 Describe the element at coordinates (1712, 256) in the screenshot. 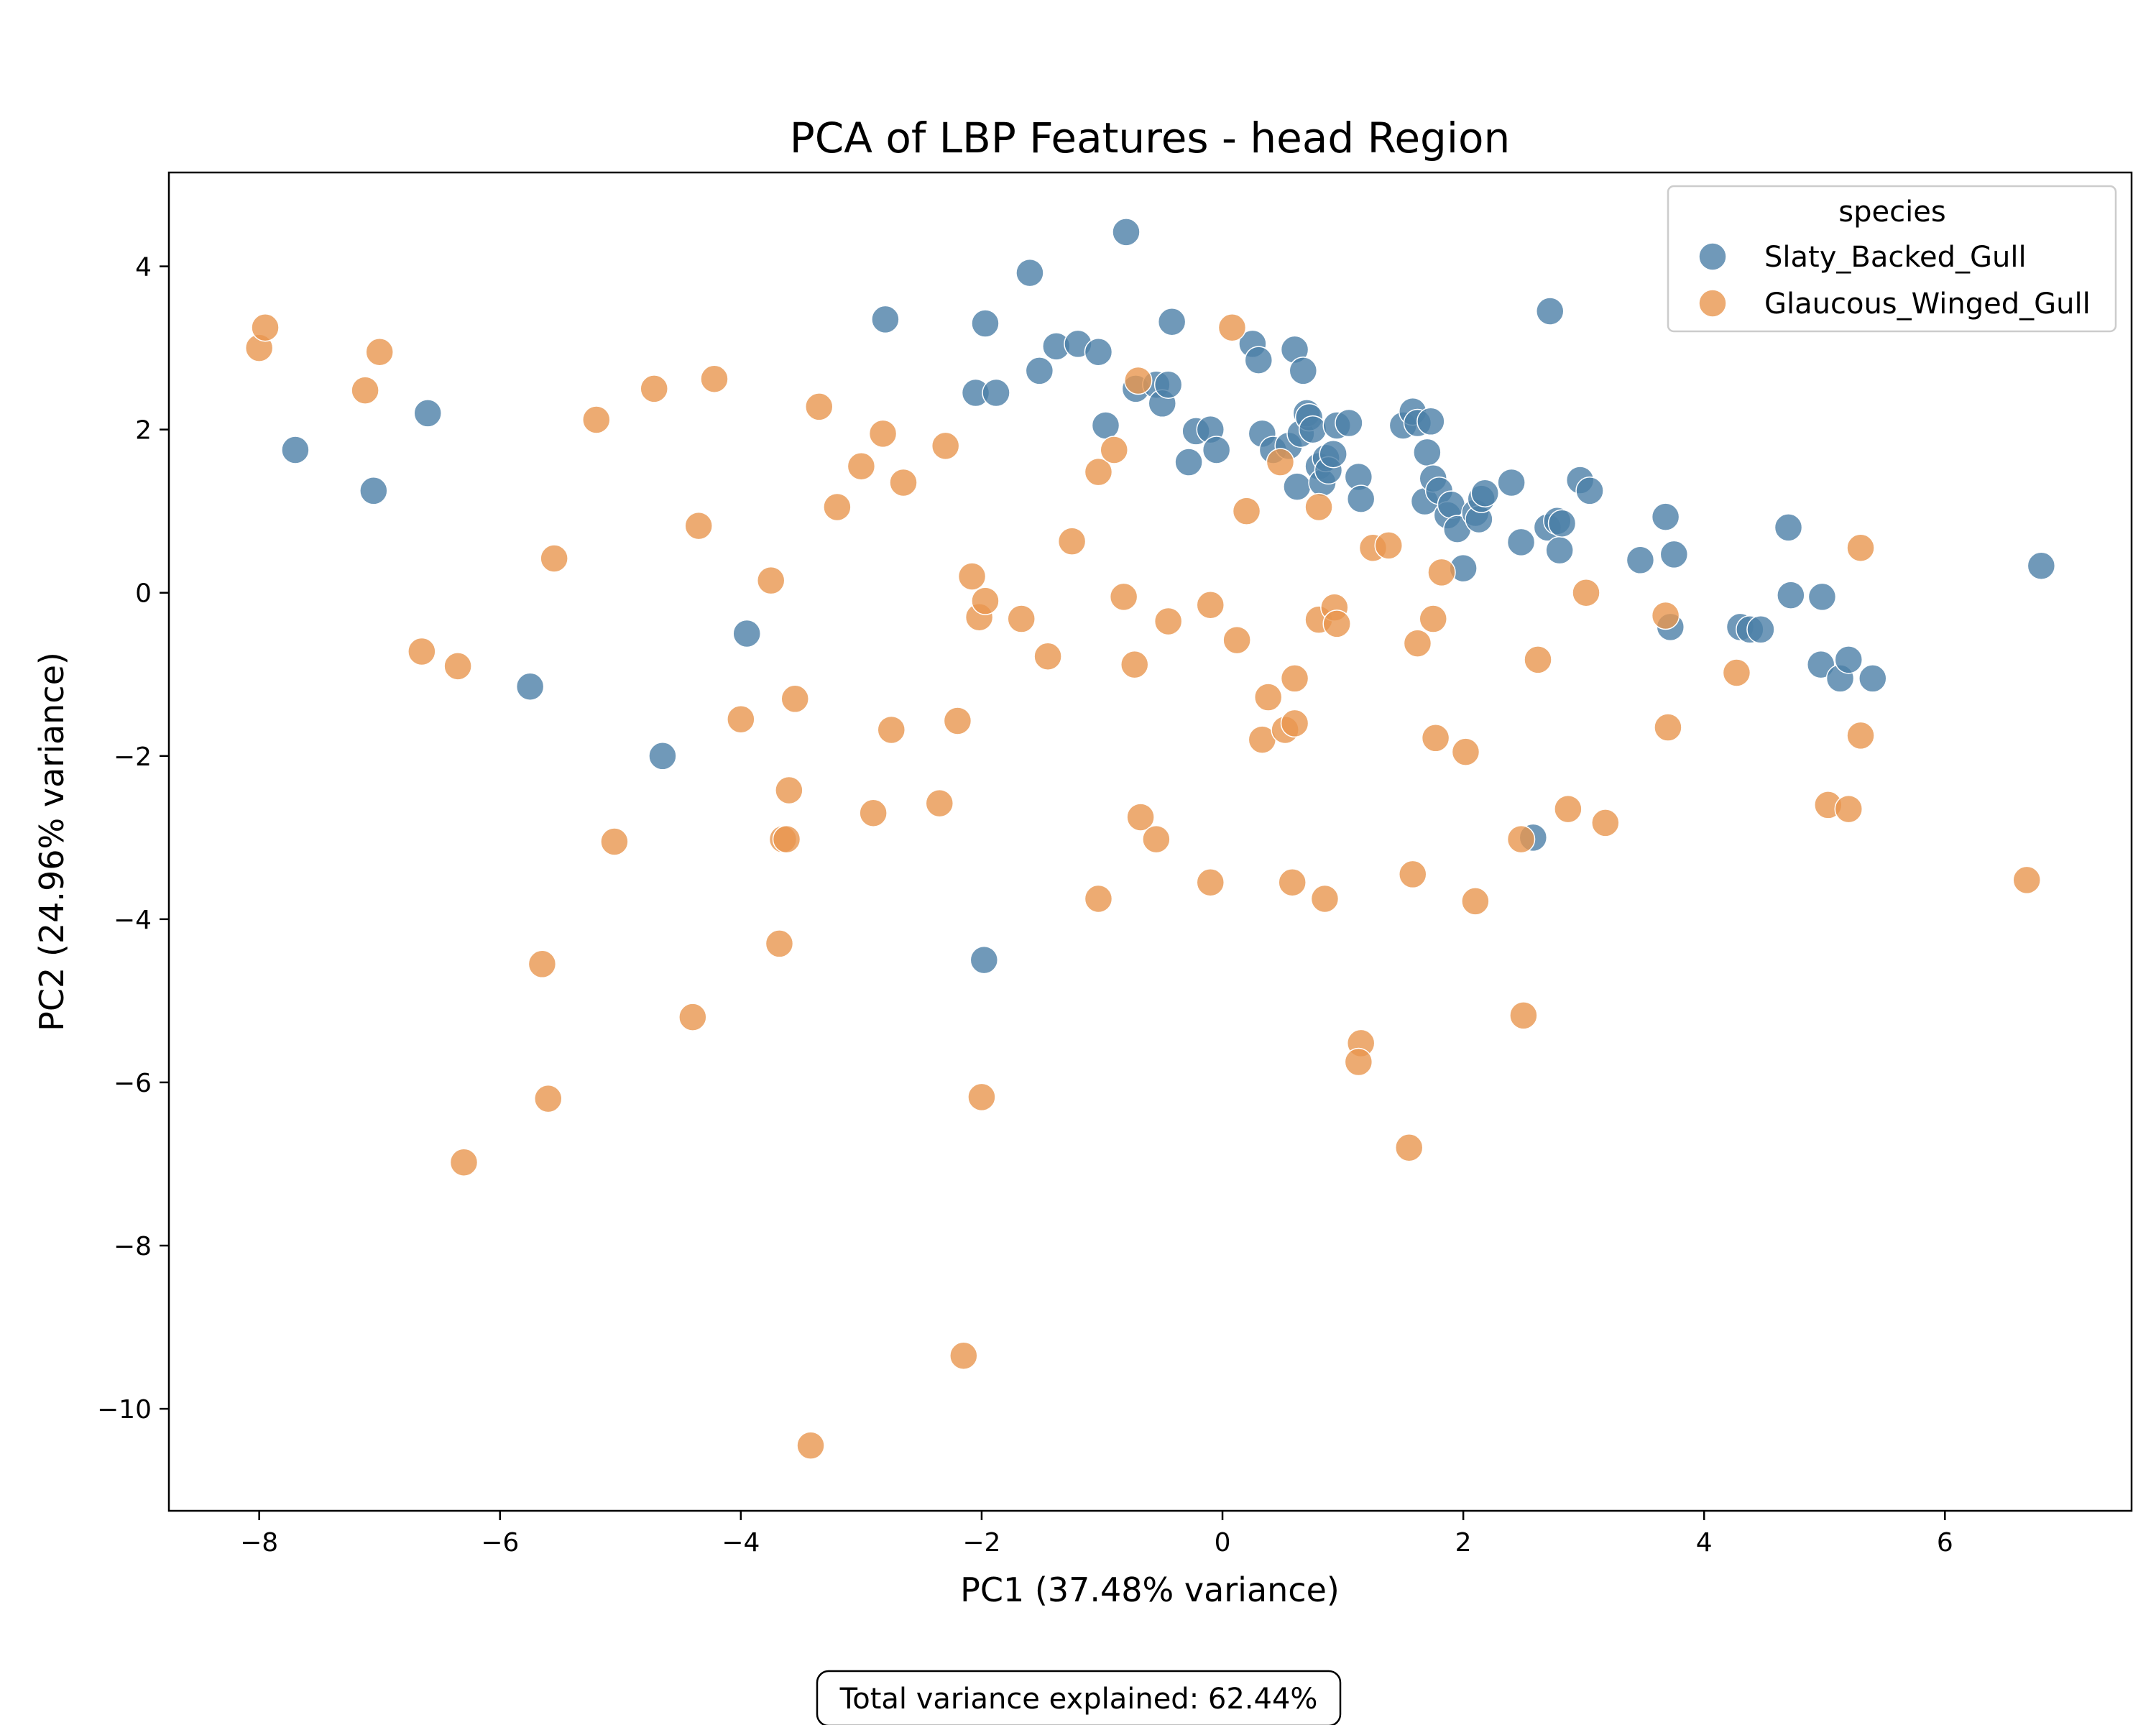

I see `legend-marker-slaty-backed-gull` at that location.